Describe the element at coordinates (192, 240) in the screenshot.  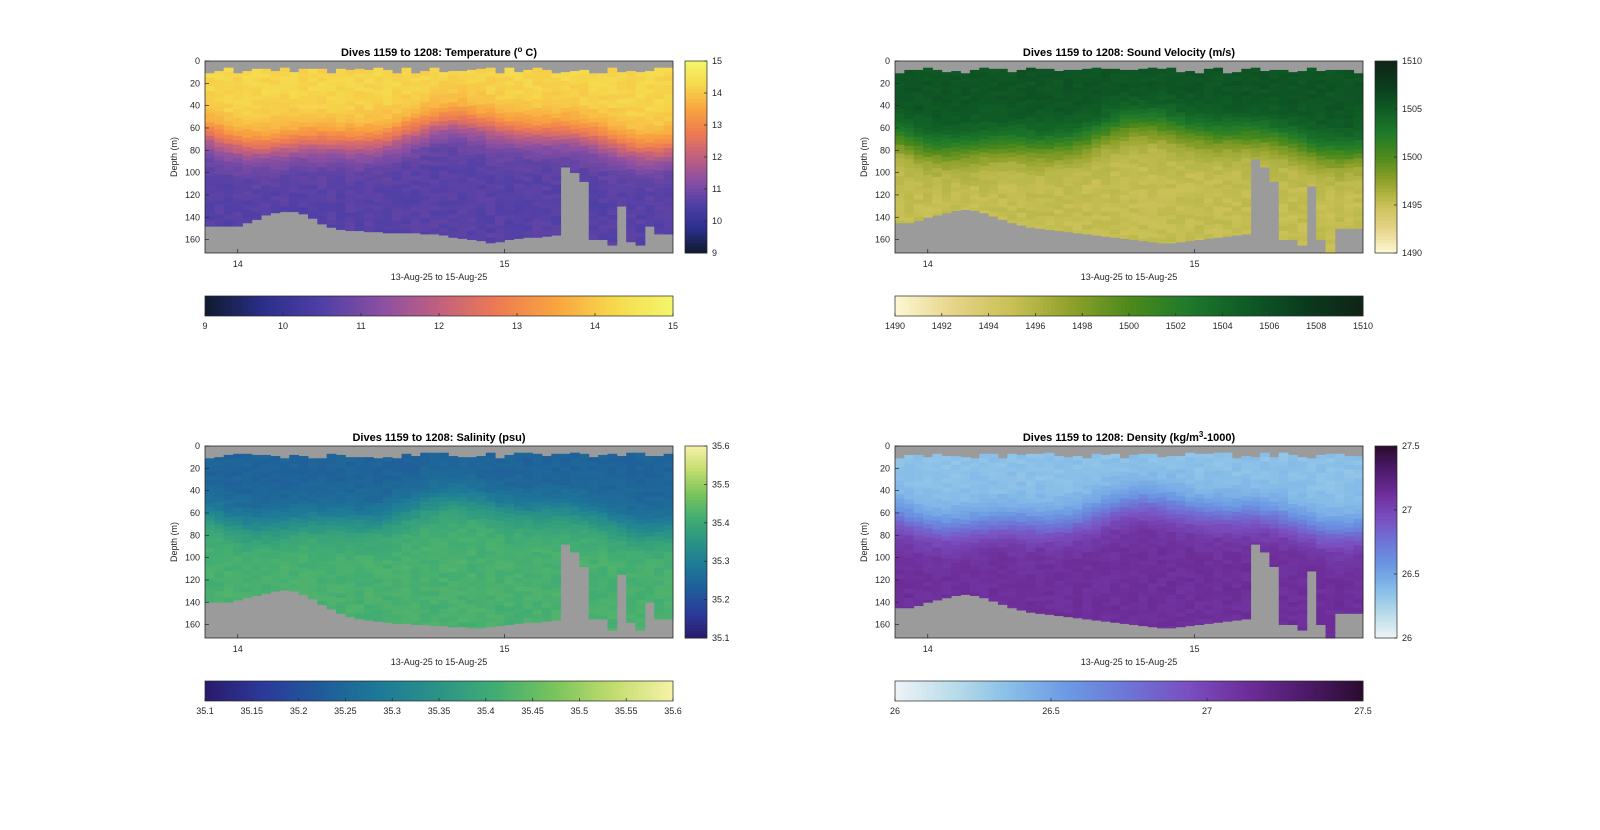
I see `y-tick-label: 160` at that location.